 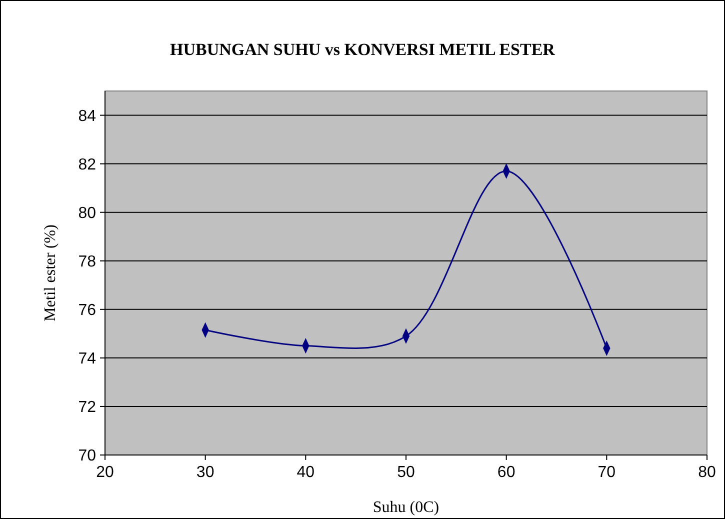 What do you see at coordinates (87, 213) in the screenshot?
I see `y-tick-label: 80` at bounding box center [87, 213].